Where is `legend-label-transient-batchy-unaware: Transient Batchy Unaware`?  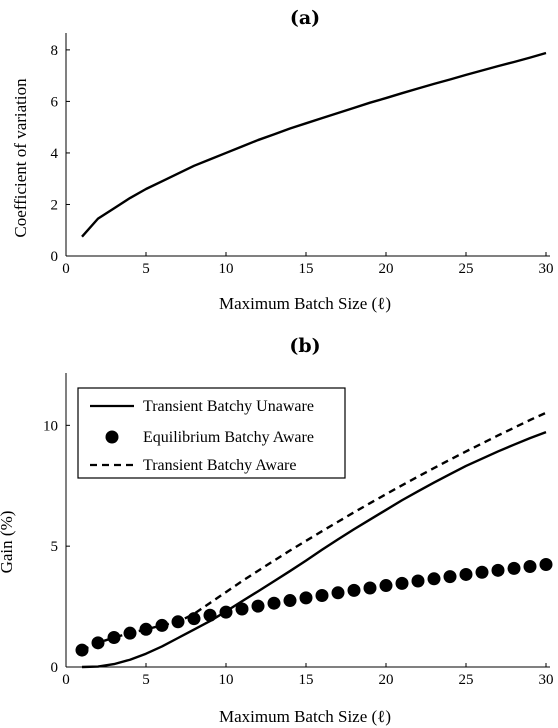 legend-label-transient-batchy-unaware: Transient Batchy Unaware is located at coordinates (228, 406).